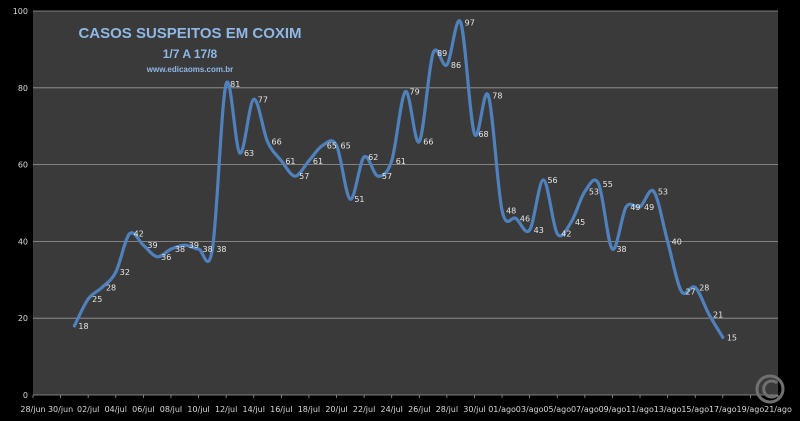  I want to click on x-tick-label: 02/jul, so click(88, 409).